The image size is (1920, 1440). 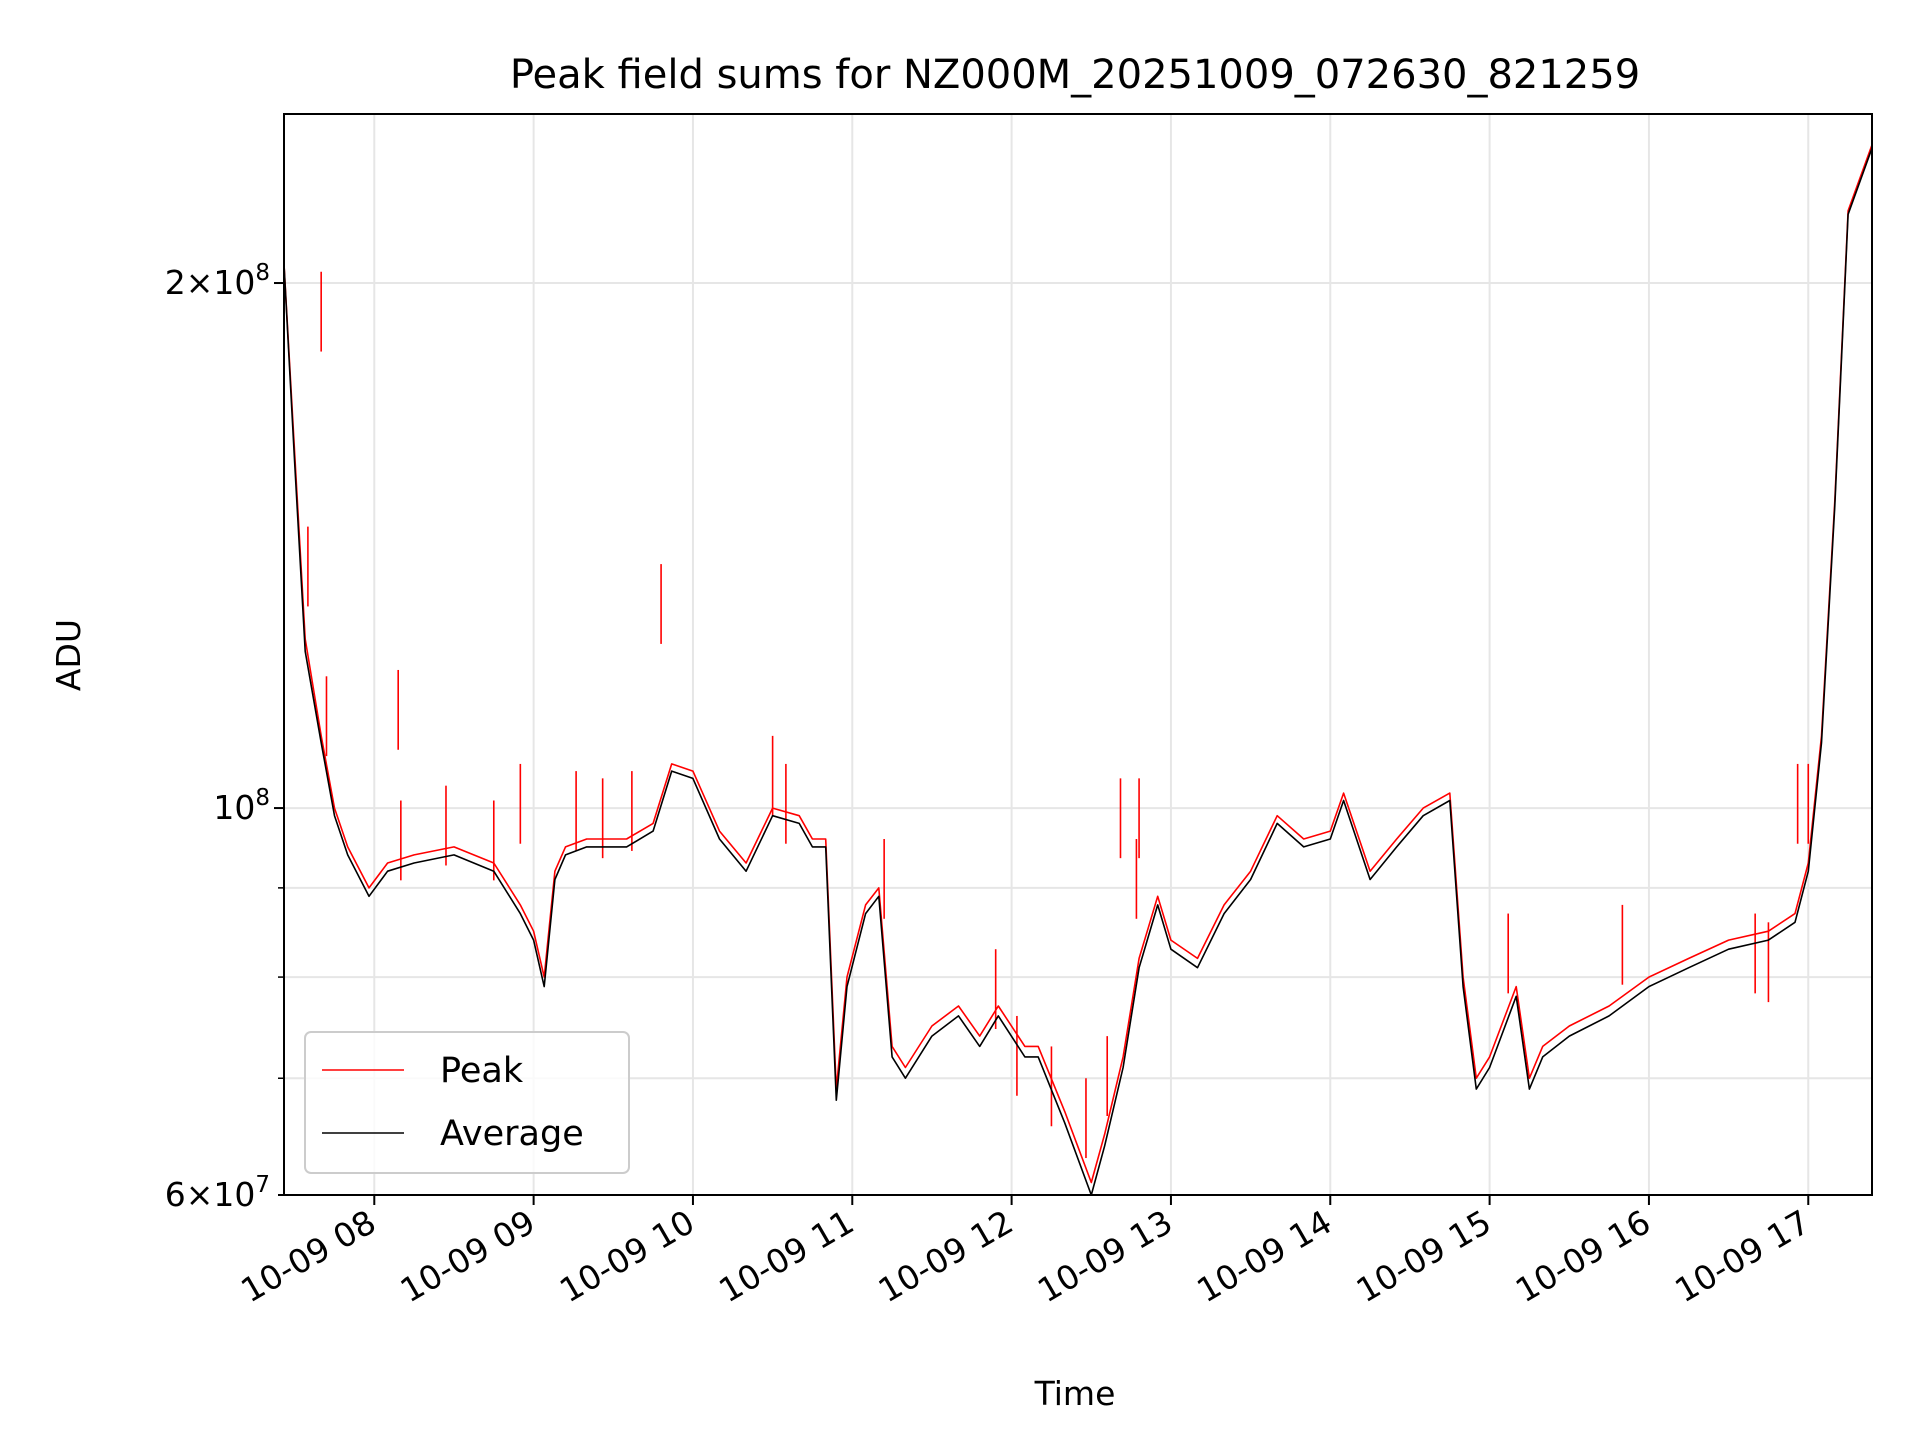 What do you see at coordinates (468, 1256) in the screenshot?
I see `x-tick-label: 10-09 09` at bounding box center [468, 1256].